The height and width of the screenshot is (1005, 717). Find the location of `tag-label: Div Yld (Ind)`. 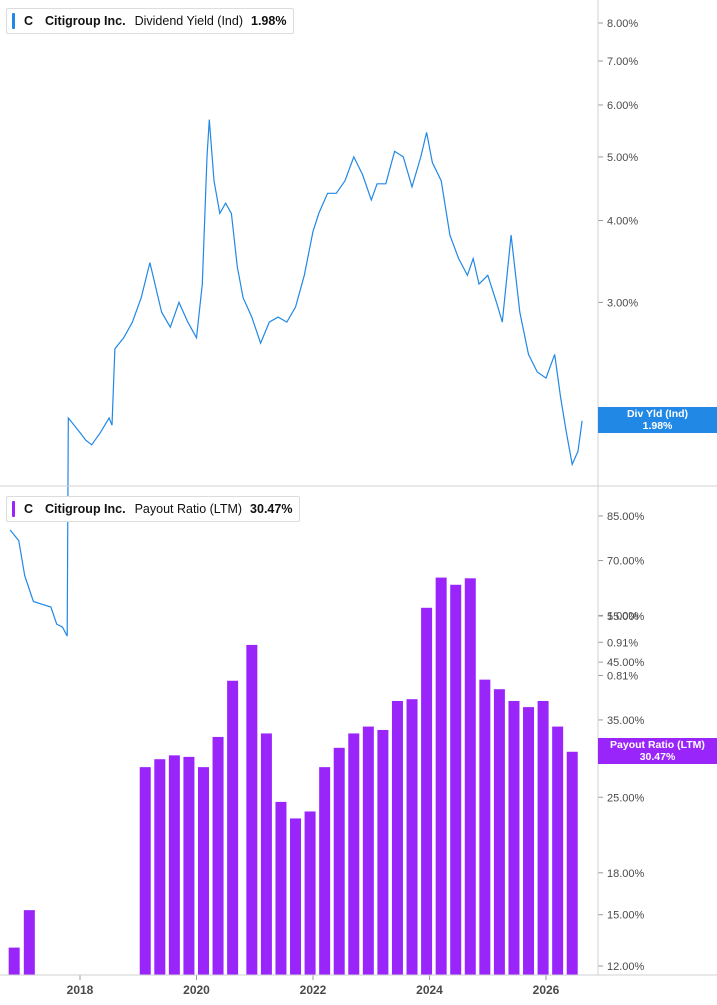

tag-label: Div Yld (Ind) is located at coordinates (657, 413).